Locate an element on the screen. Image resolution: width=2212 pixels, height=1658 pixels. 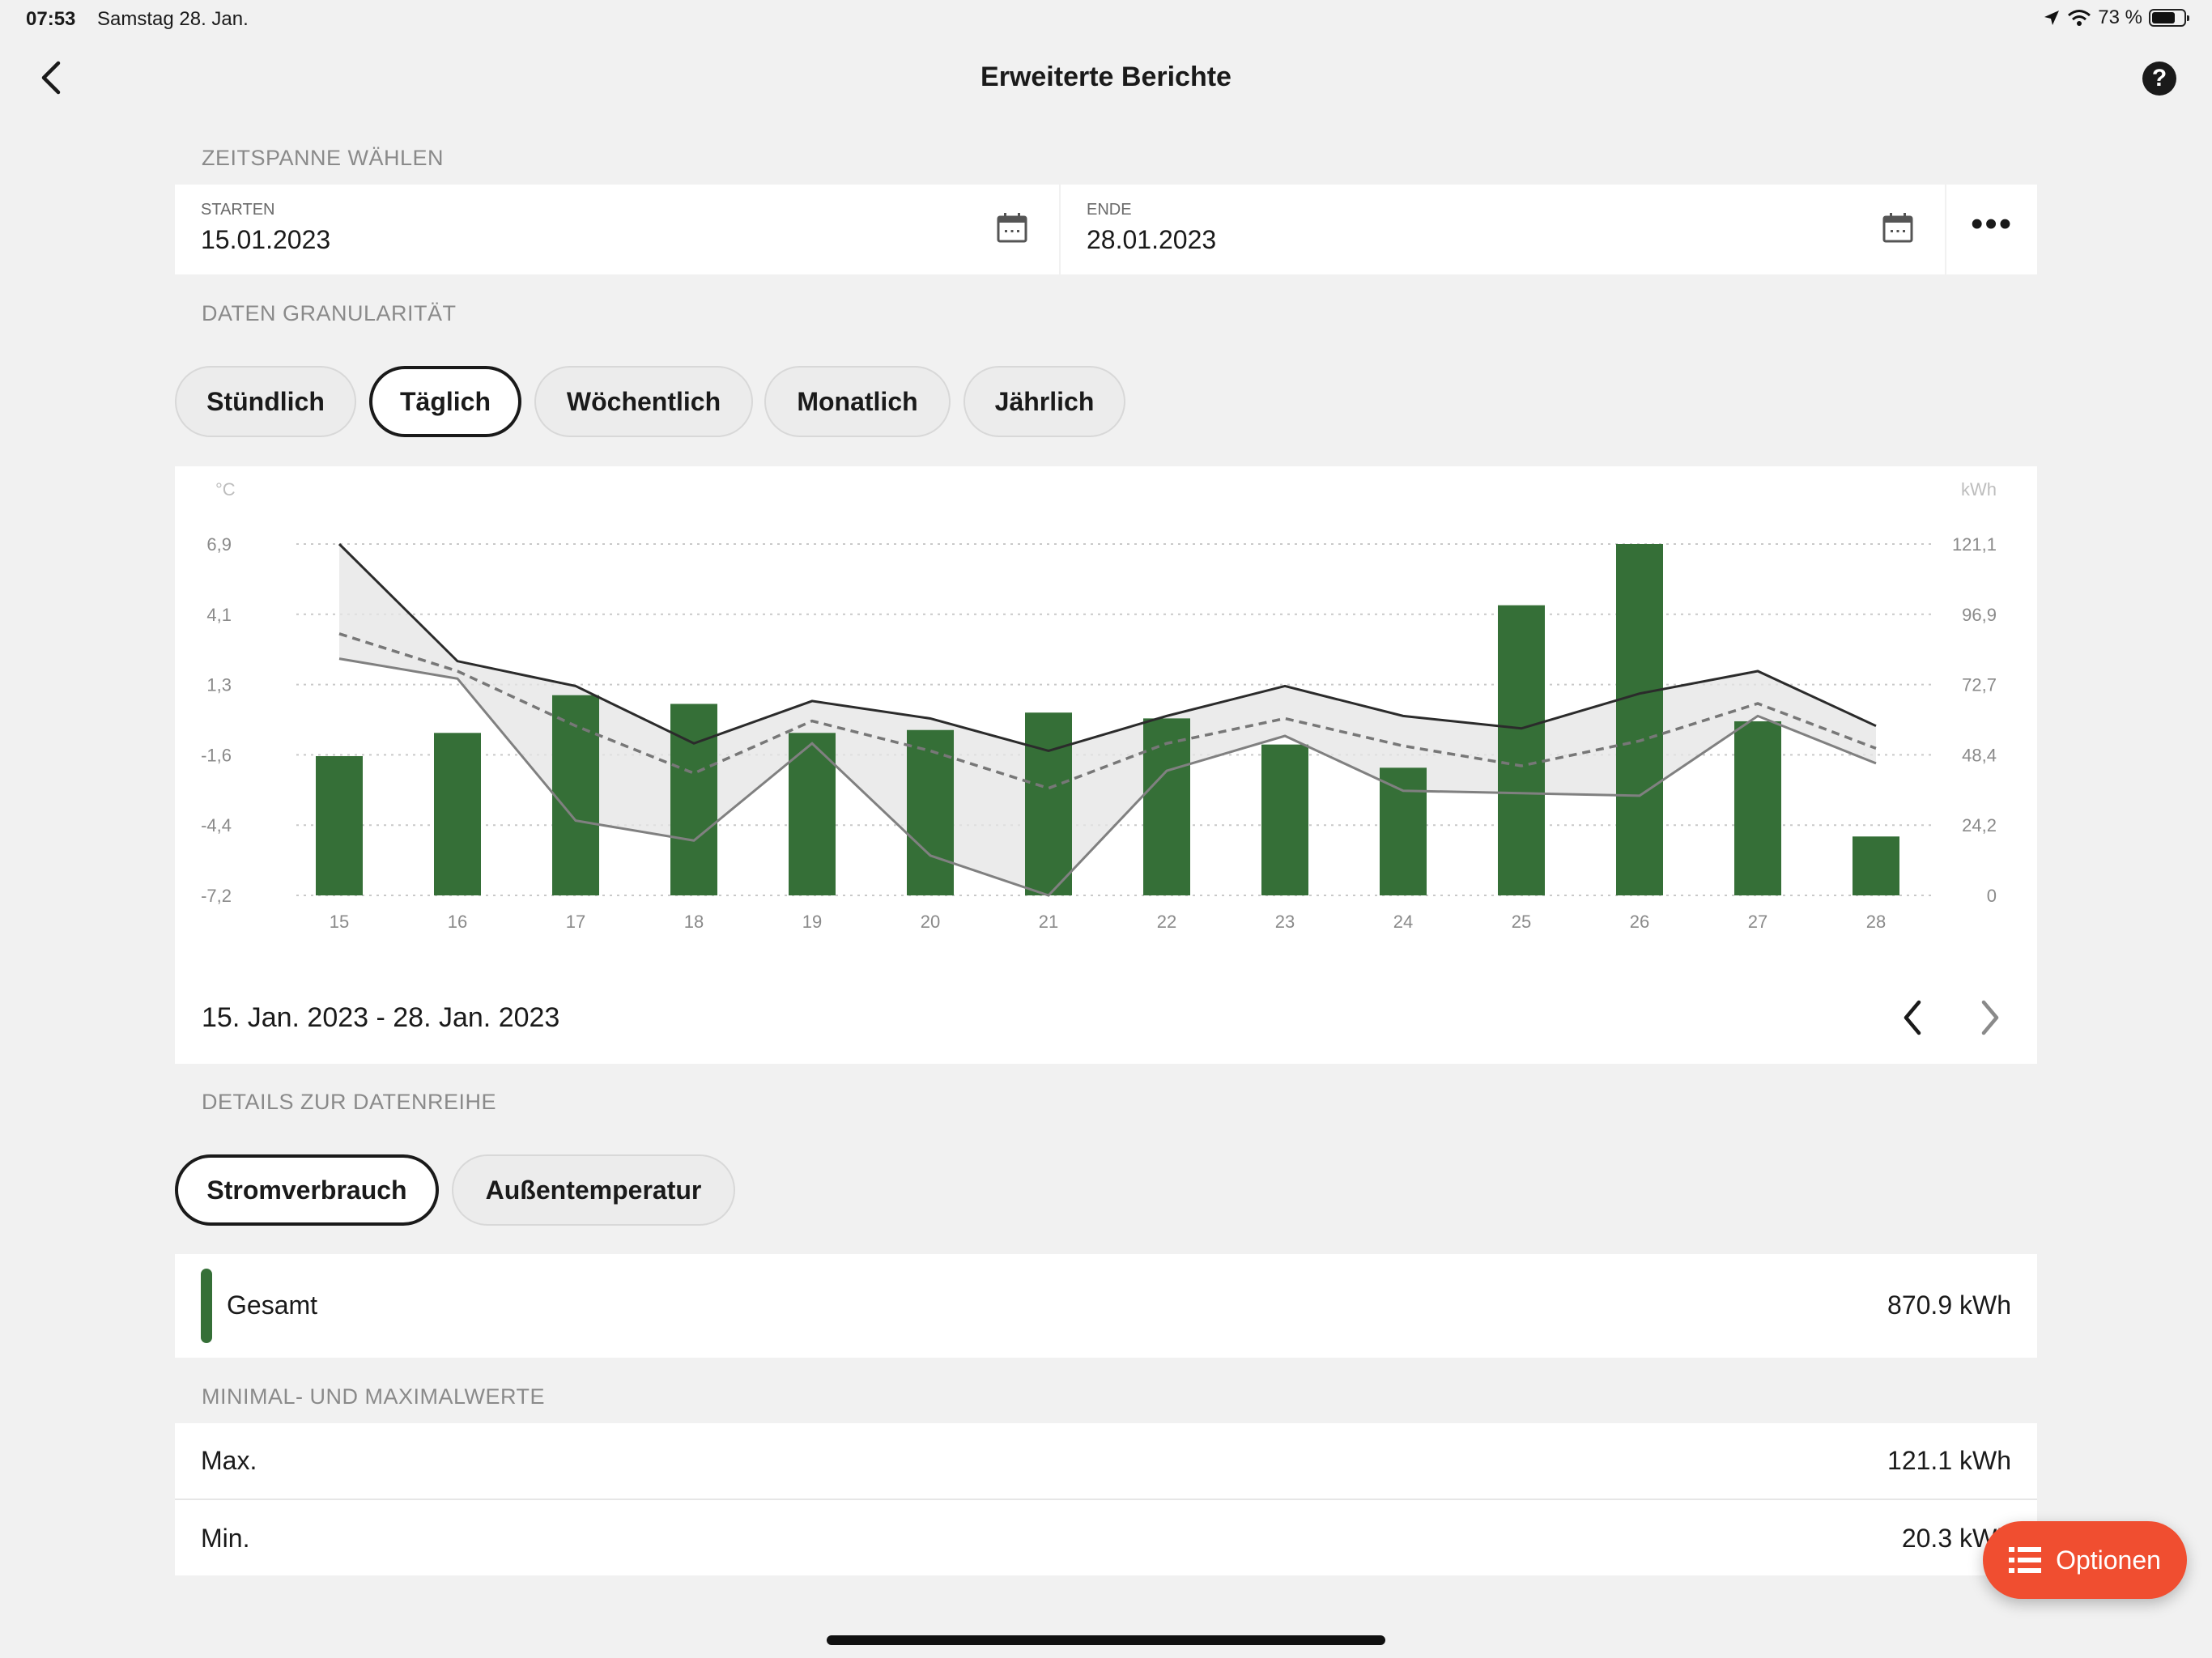
home-indicator is located at coordinates (1106, 1640).